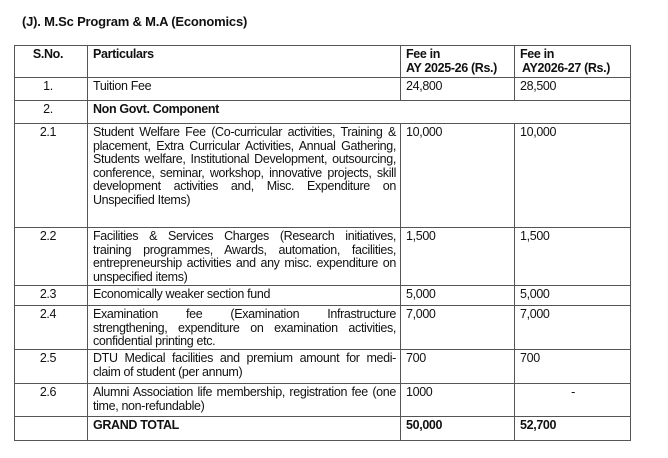 This screenshot has height=458, width=668. I want to click on row-particulars: Tuition Fee, so click(244, 89).